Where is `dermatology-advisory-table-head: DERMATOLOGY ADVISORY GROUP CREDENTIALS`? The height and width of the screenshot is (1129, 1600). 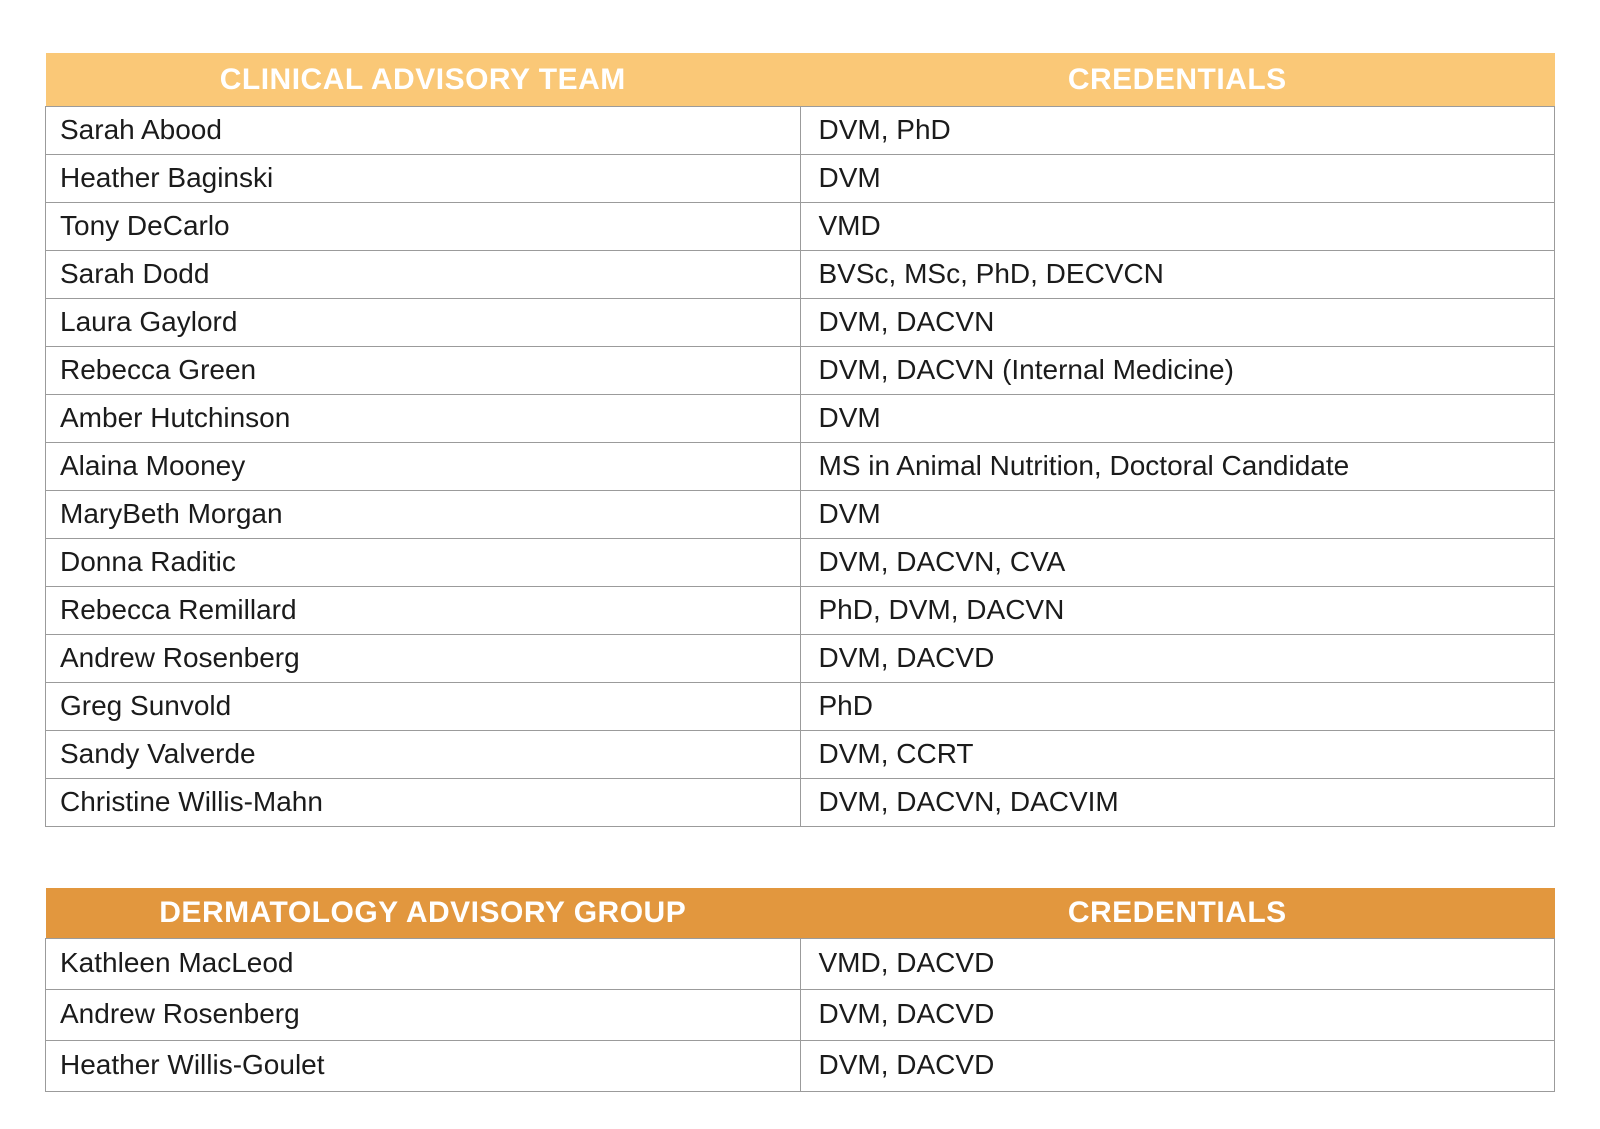
dermatology-advisory-table-head: DERMATOLOGY ADVISORY GROUP CREDENTIALS is located at coordinates (800, 913).